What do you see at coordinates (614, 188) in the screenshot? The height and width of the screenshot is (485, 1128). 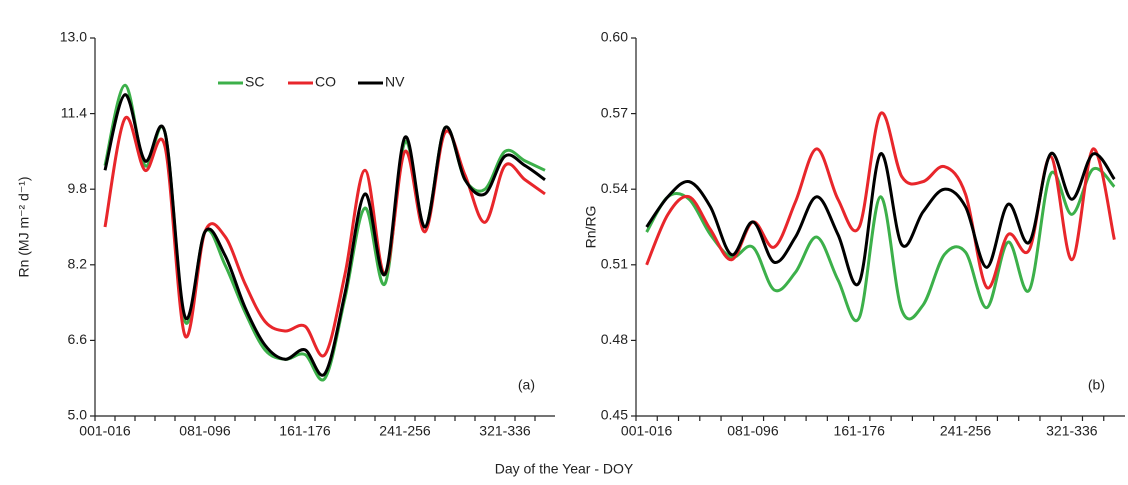 I see `y-tick-label: 0.54` at bounding box center [614, 188].